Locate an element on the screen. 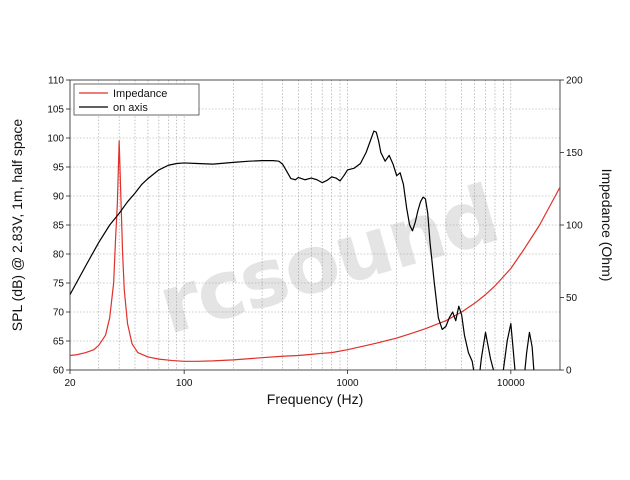 The image size is (630, 480). y2-axis-label: Impedance (Ohm) is located at coordinates (607, 225).